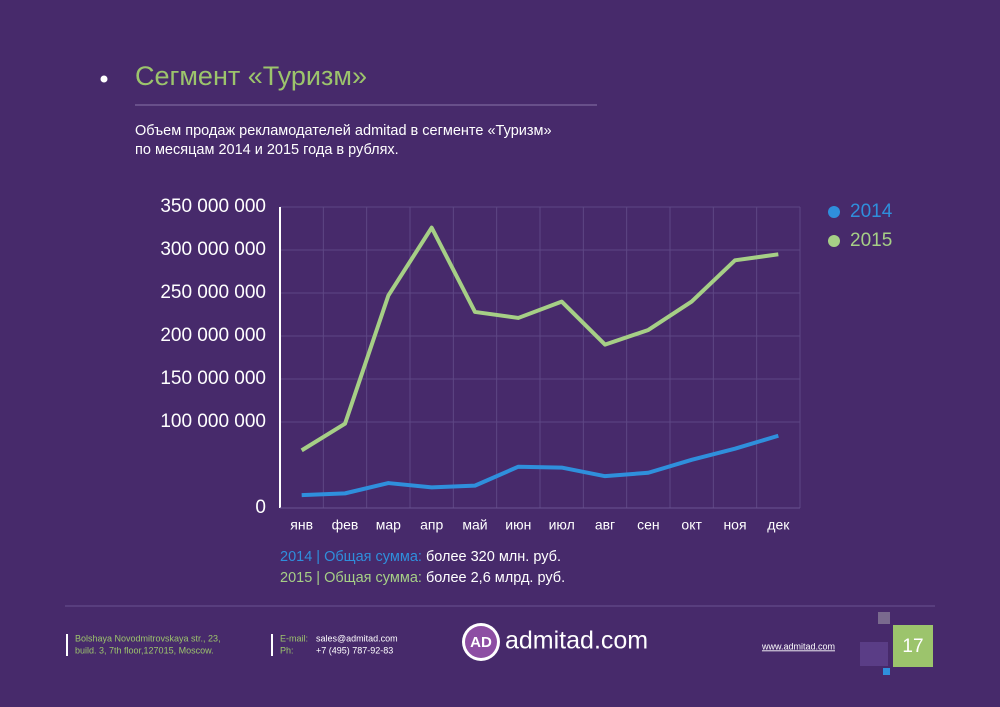  What do you see at coordinates (562, 525) in the screenshot?
I see `x-tick-label: июл` at bounding box center [562, 525].